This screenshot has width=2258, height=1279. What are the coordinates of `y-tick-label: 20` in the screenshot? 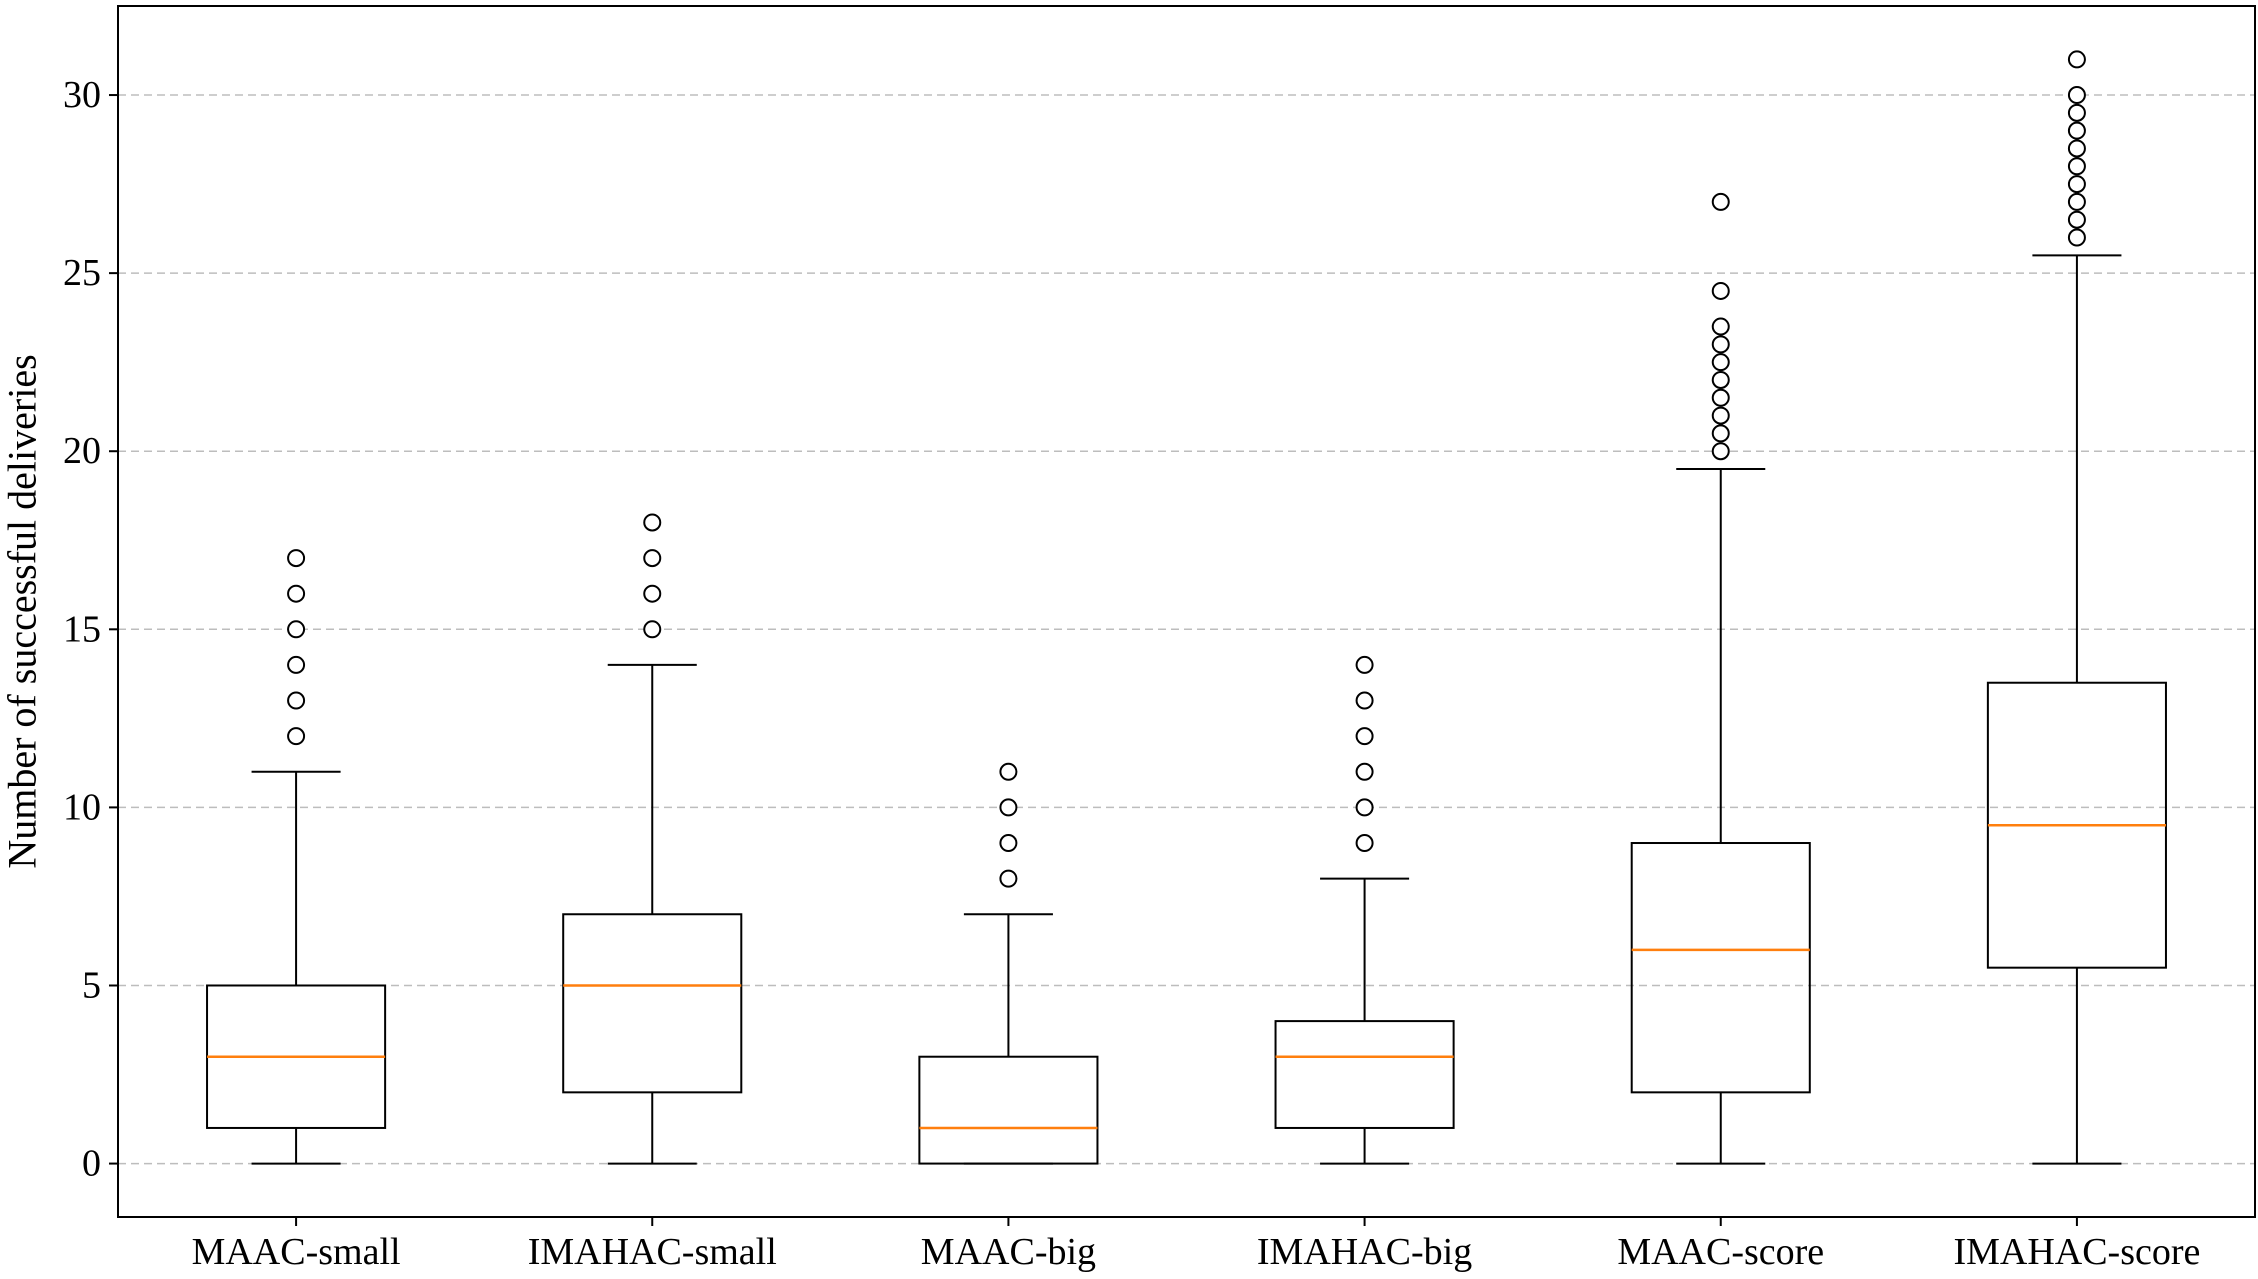 It's located at (82, 451).